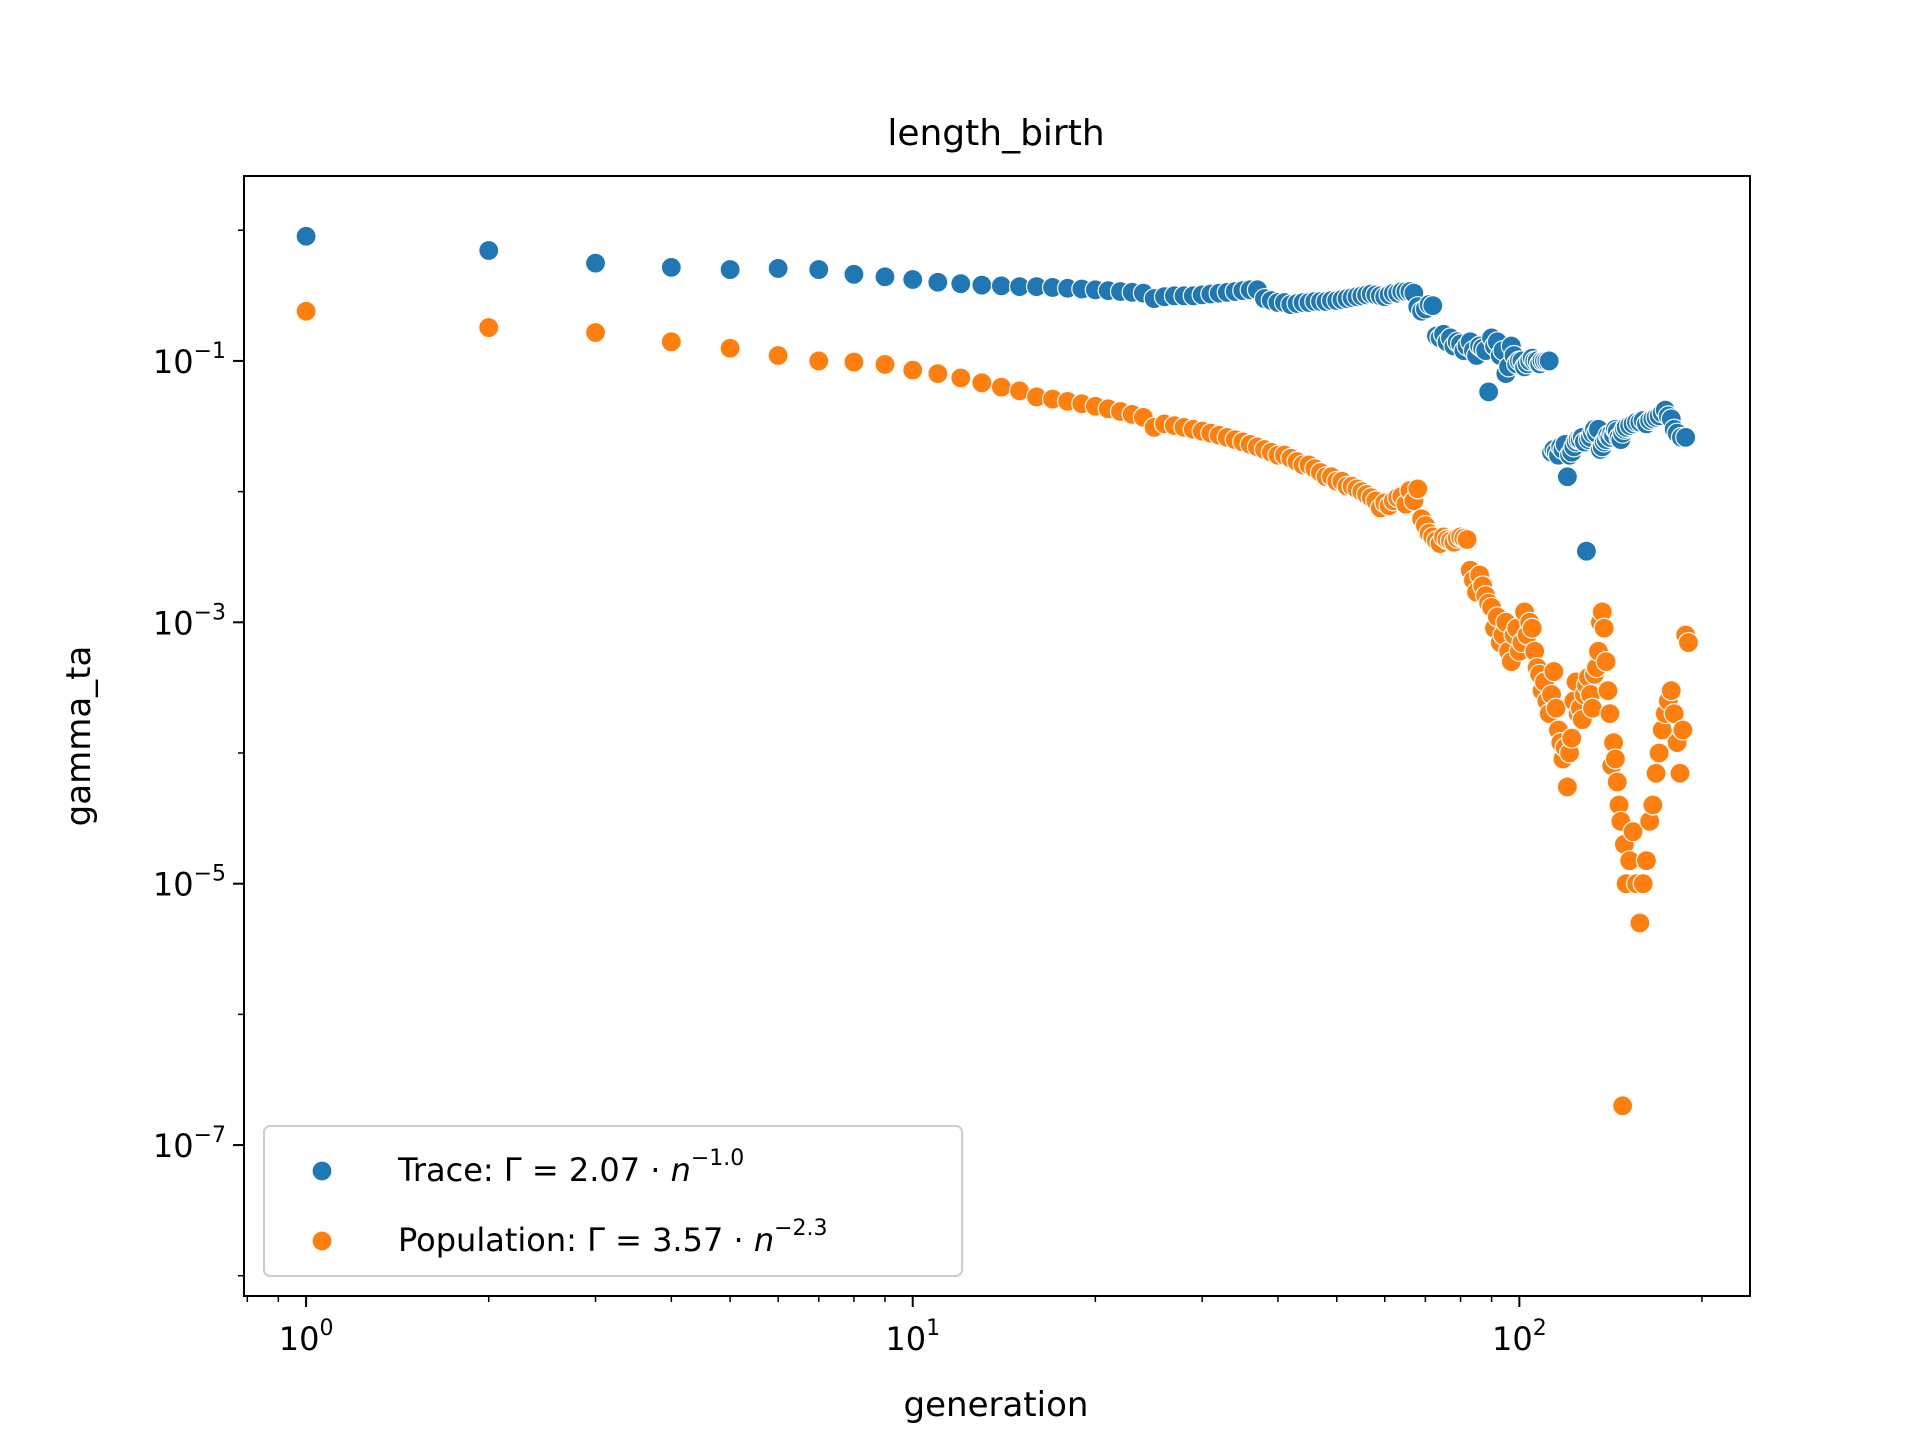 Image resolution: width=1920 pixels, height=1440 pixels. I want to click on y-tick-label-exponent: −3, so click(210, 612).